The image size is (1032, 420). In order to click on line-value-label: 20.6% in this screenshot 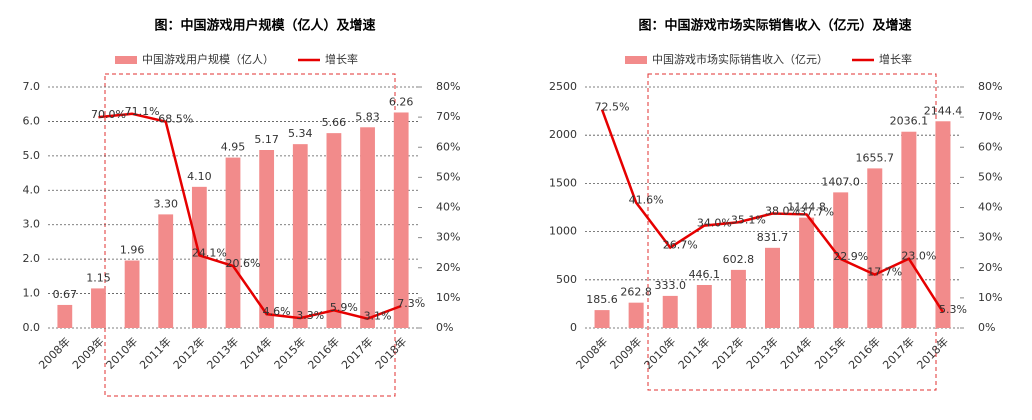, I will do `click(243, 263)`.